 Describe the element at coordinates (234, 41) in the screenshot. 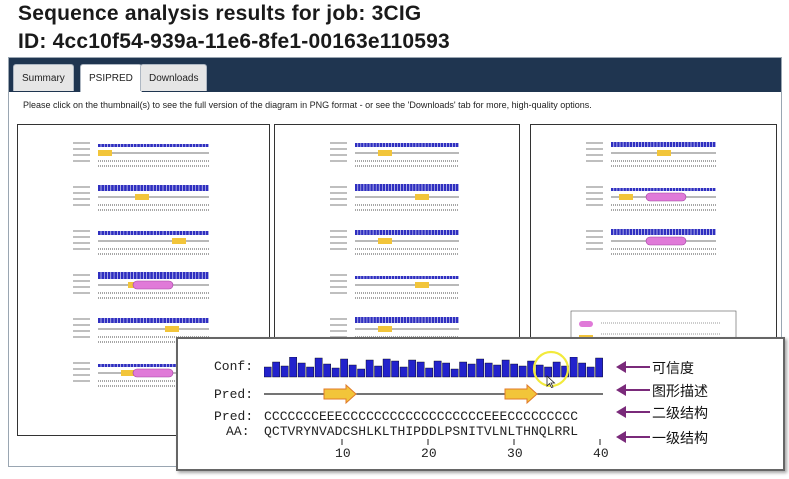

I see `job-id: ID: 4cc10f54-939a-11e6-8fe1-00163e110593` at that location.